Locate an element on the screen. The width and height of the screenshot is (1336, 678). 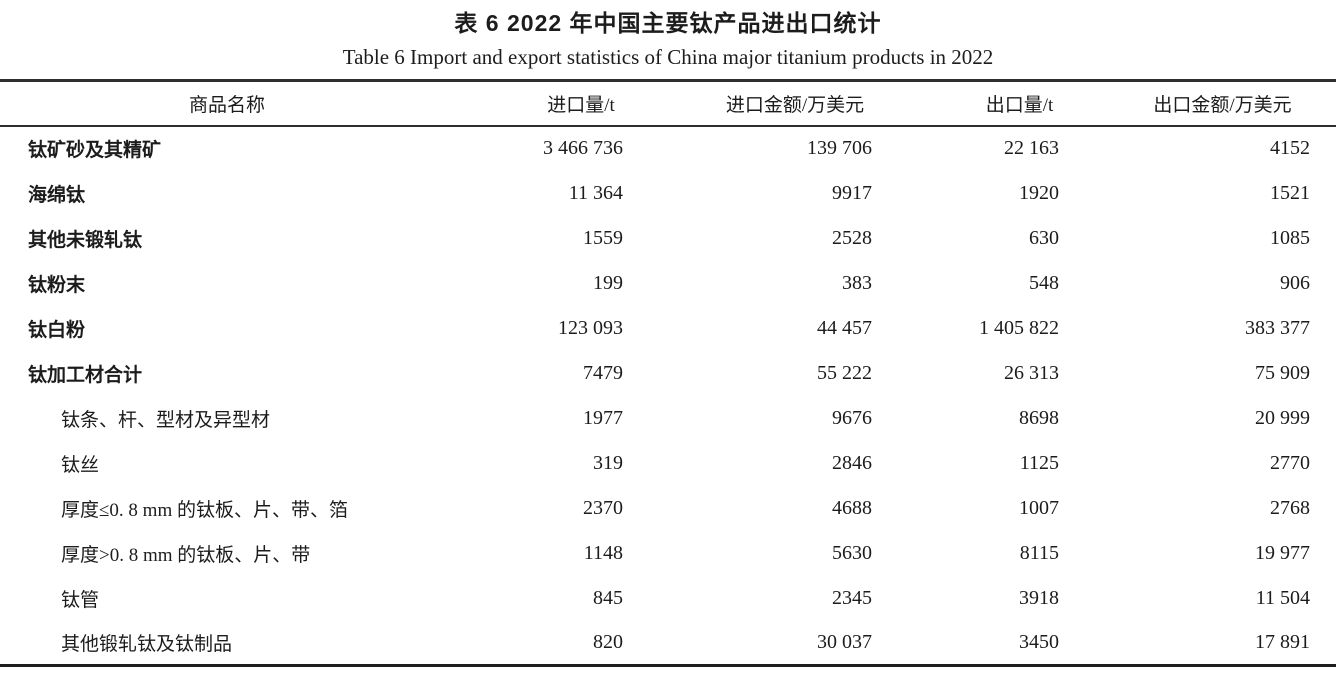
export-volume-cell: 548 is located at coordinates (1044, 282).